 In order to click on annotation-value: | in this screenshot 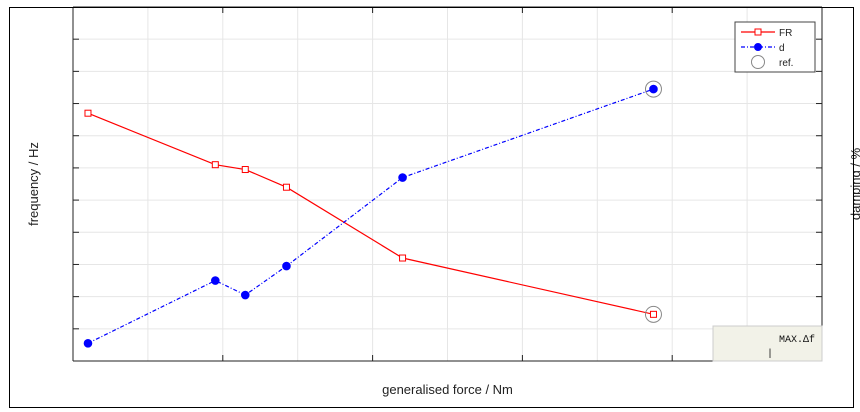, I will do `click(770, 354)`.